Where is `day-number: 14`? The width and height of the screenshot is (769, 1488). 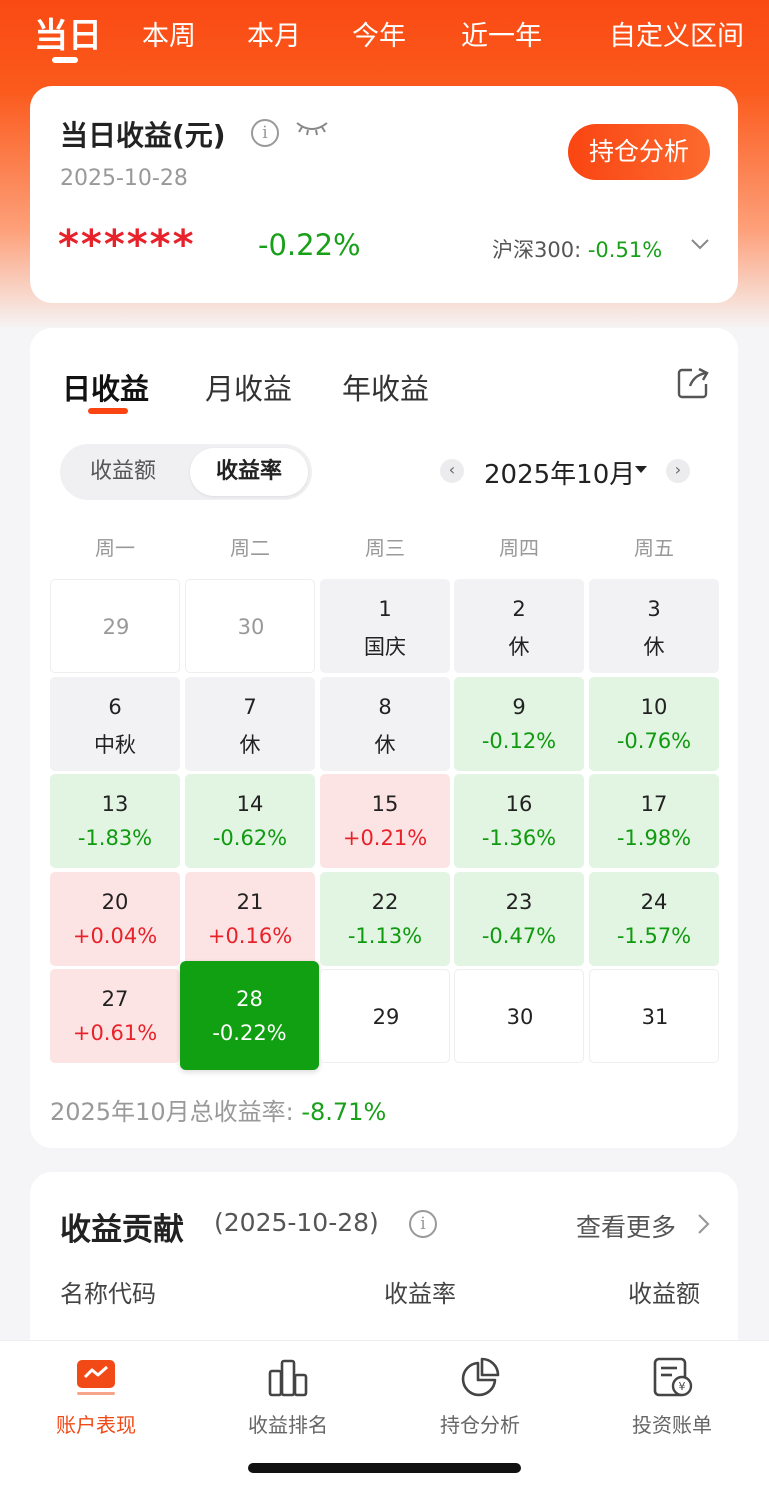
day-number: 14 is located at coordinates (250, 804).